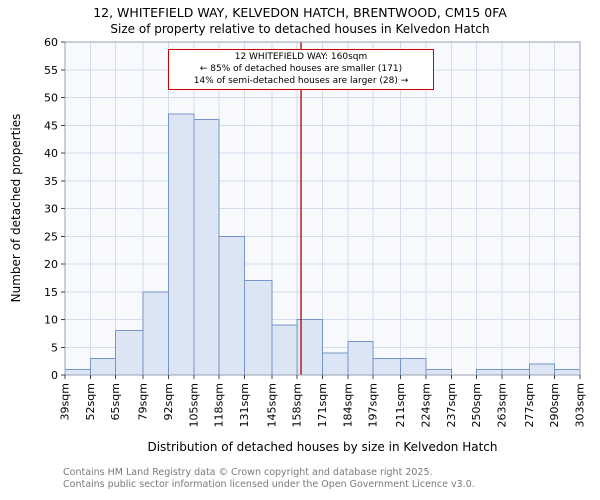 This screenshot has width=600, height=500. What do you see at coordinates (347, 405) in the screenshot?
I see `x-tick-label: 184sqm` at bounding box center [347, 405].